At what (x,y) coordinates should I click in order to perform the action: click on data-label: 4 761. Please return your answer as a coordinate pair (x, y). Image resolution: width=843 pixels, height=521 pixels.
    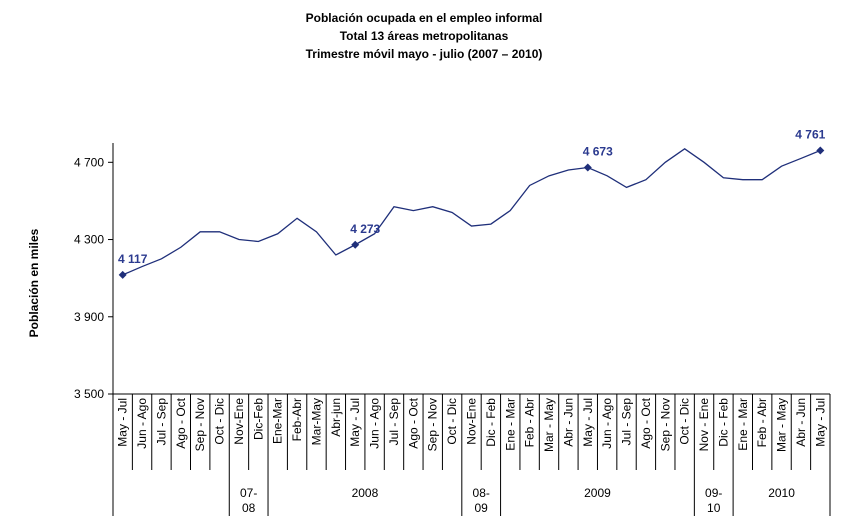
    Looking at the image, I should click on (810, 135).